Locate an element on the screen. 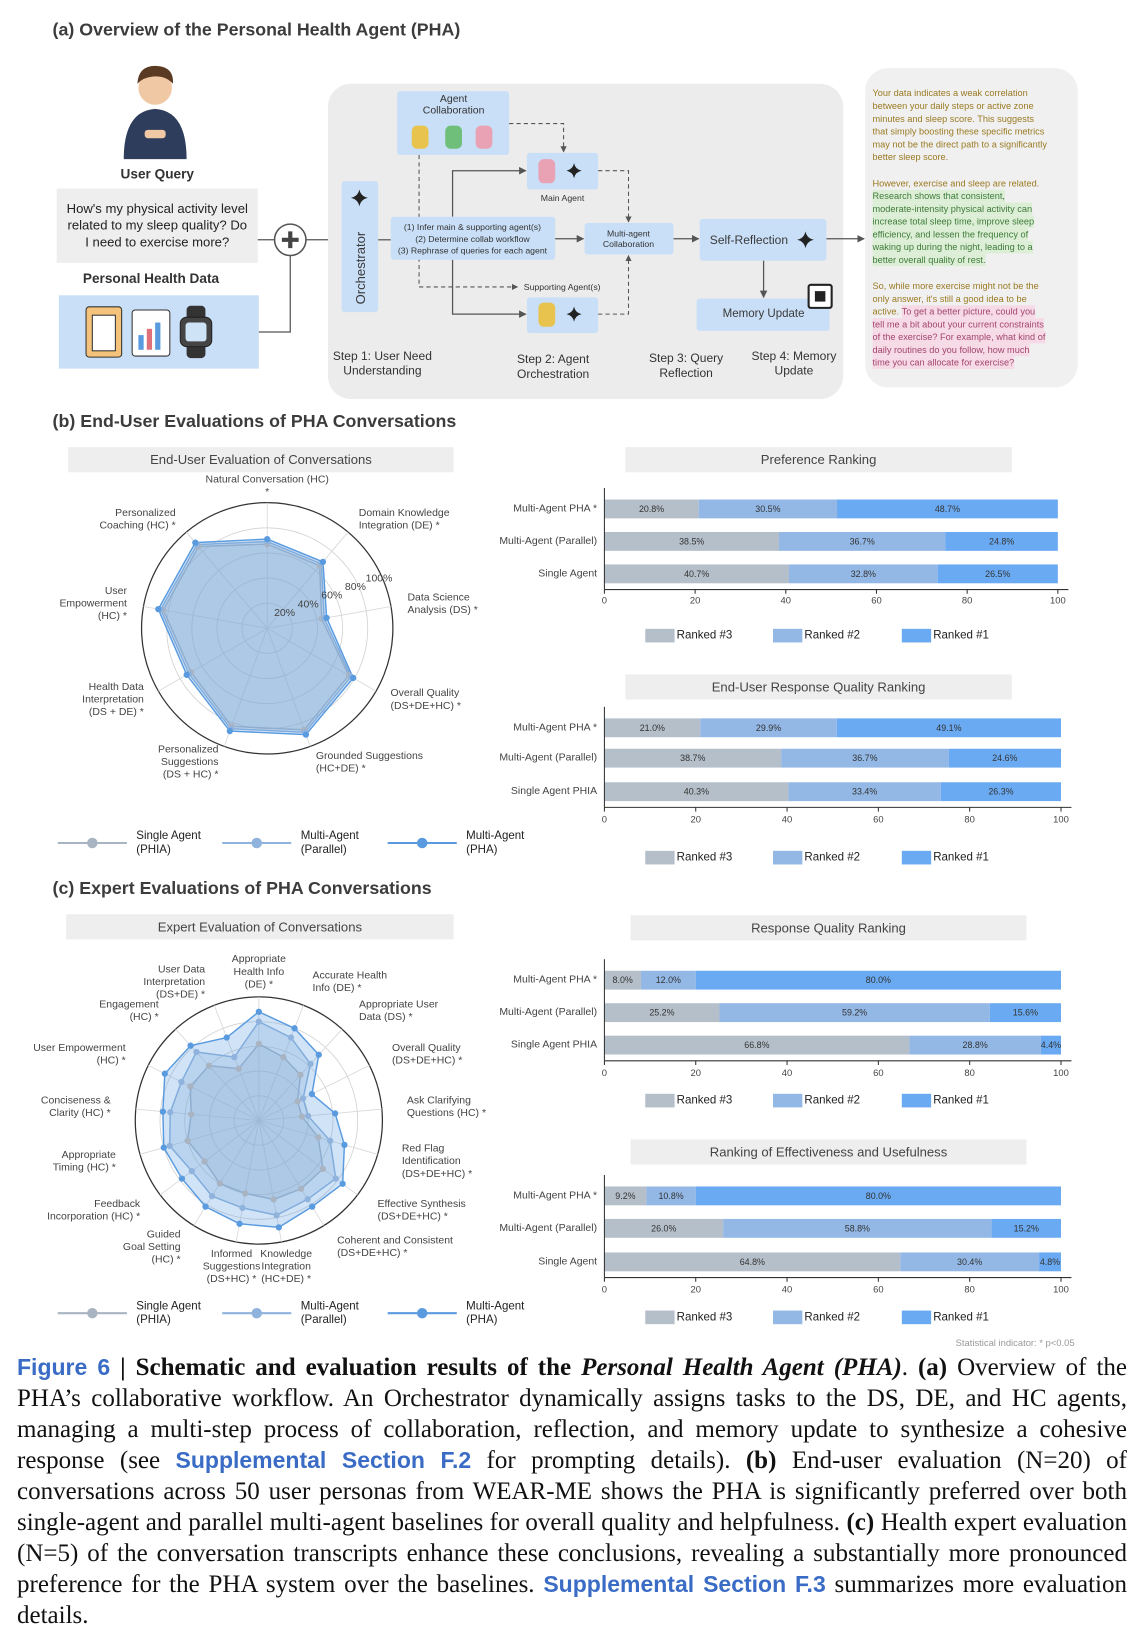 This screenshot has height=1642, width=1146. value-label: 4.4% is located at coordinates (1051, 1045).